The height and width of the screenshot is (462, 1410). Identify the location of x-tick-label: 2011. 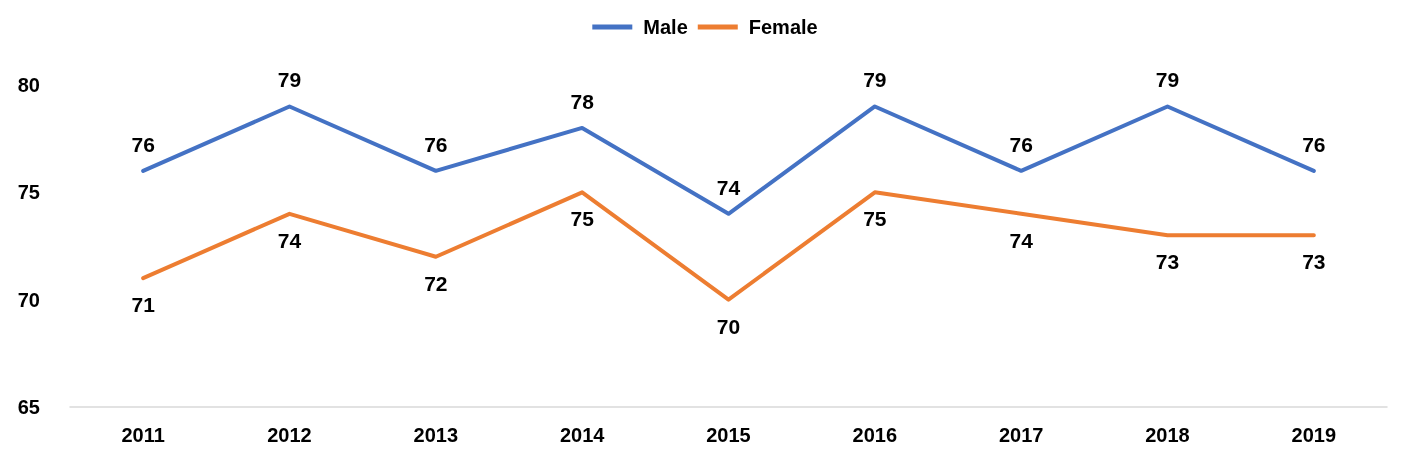
(143, 435).